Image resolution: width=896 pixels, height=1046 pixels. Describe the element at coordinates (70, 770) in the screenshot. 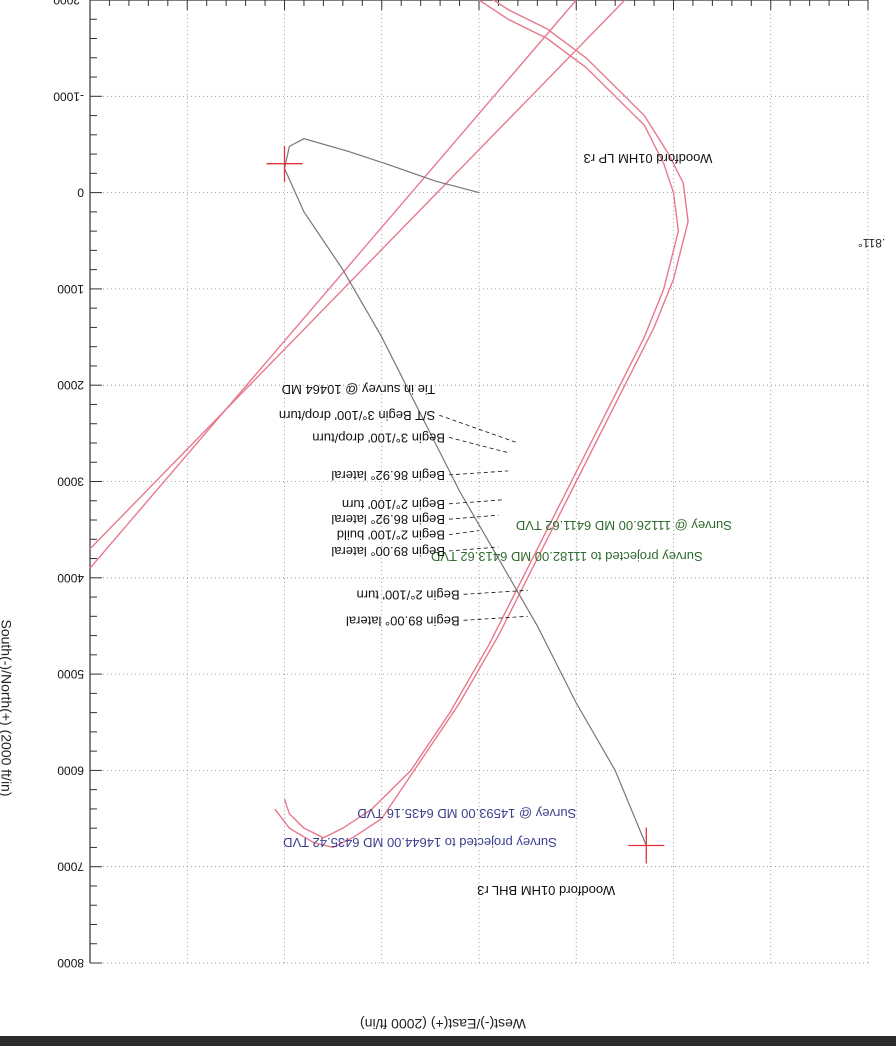

I see `y-tick-label: 6000` at that location.